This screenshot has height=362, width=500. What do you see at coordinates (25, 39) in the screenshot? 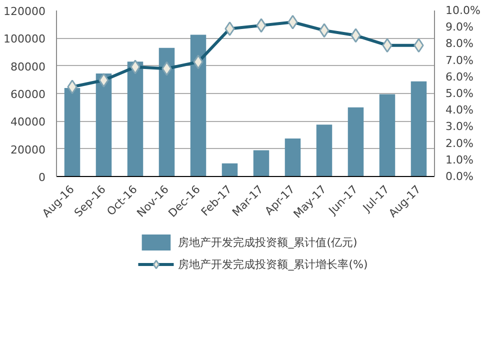
I see `y-tick-label: 100000` at bounding box center [25, 39].